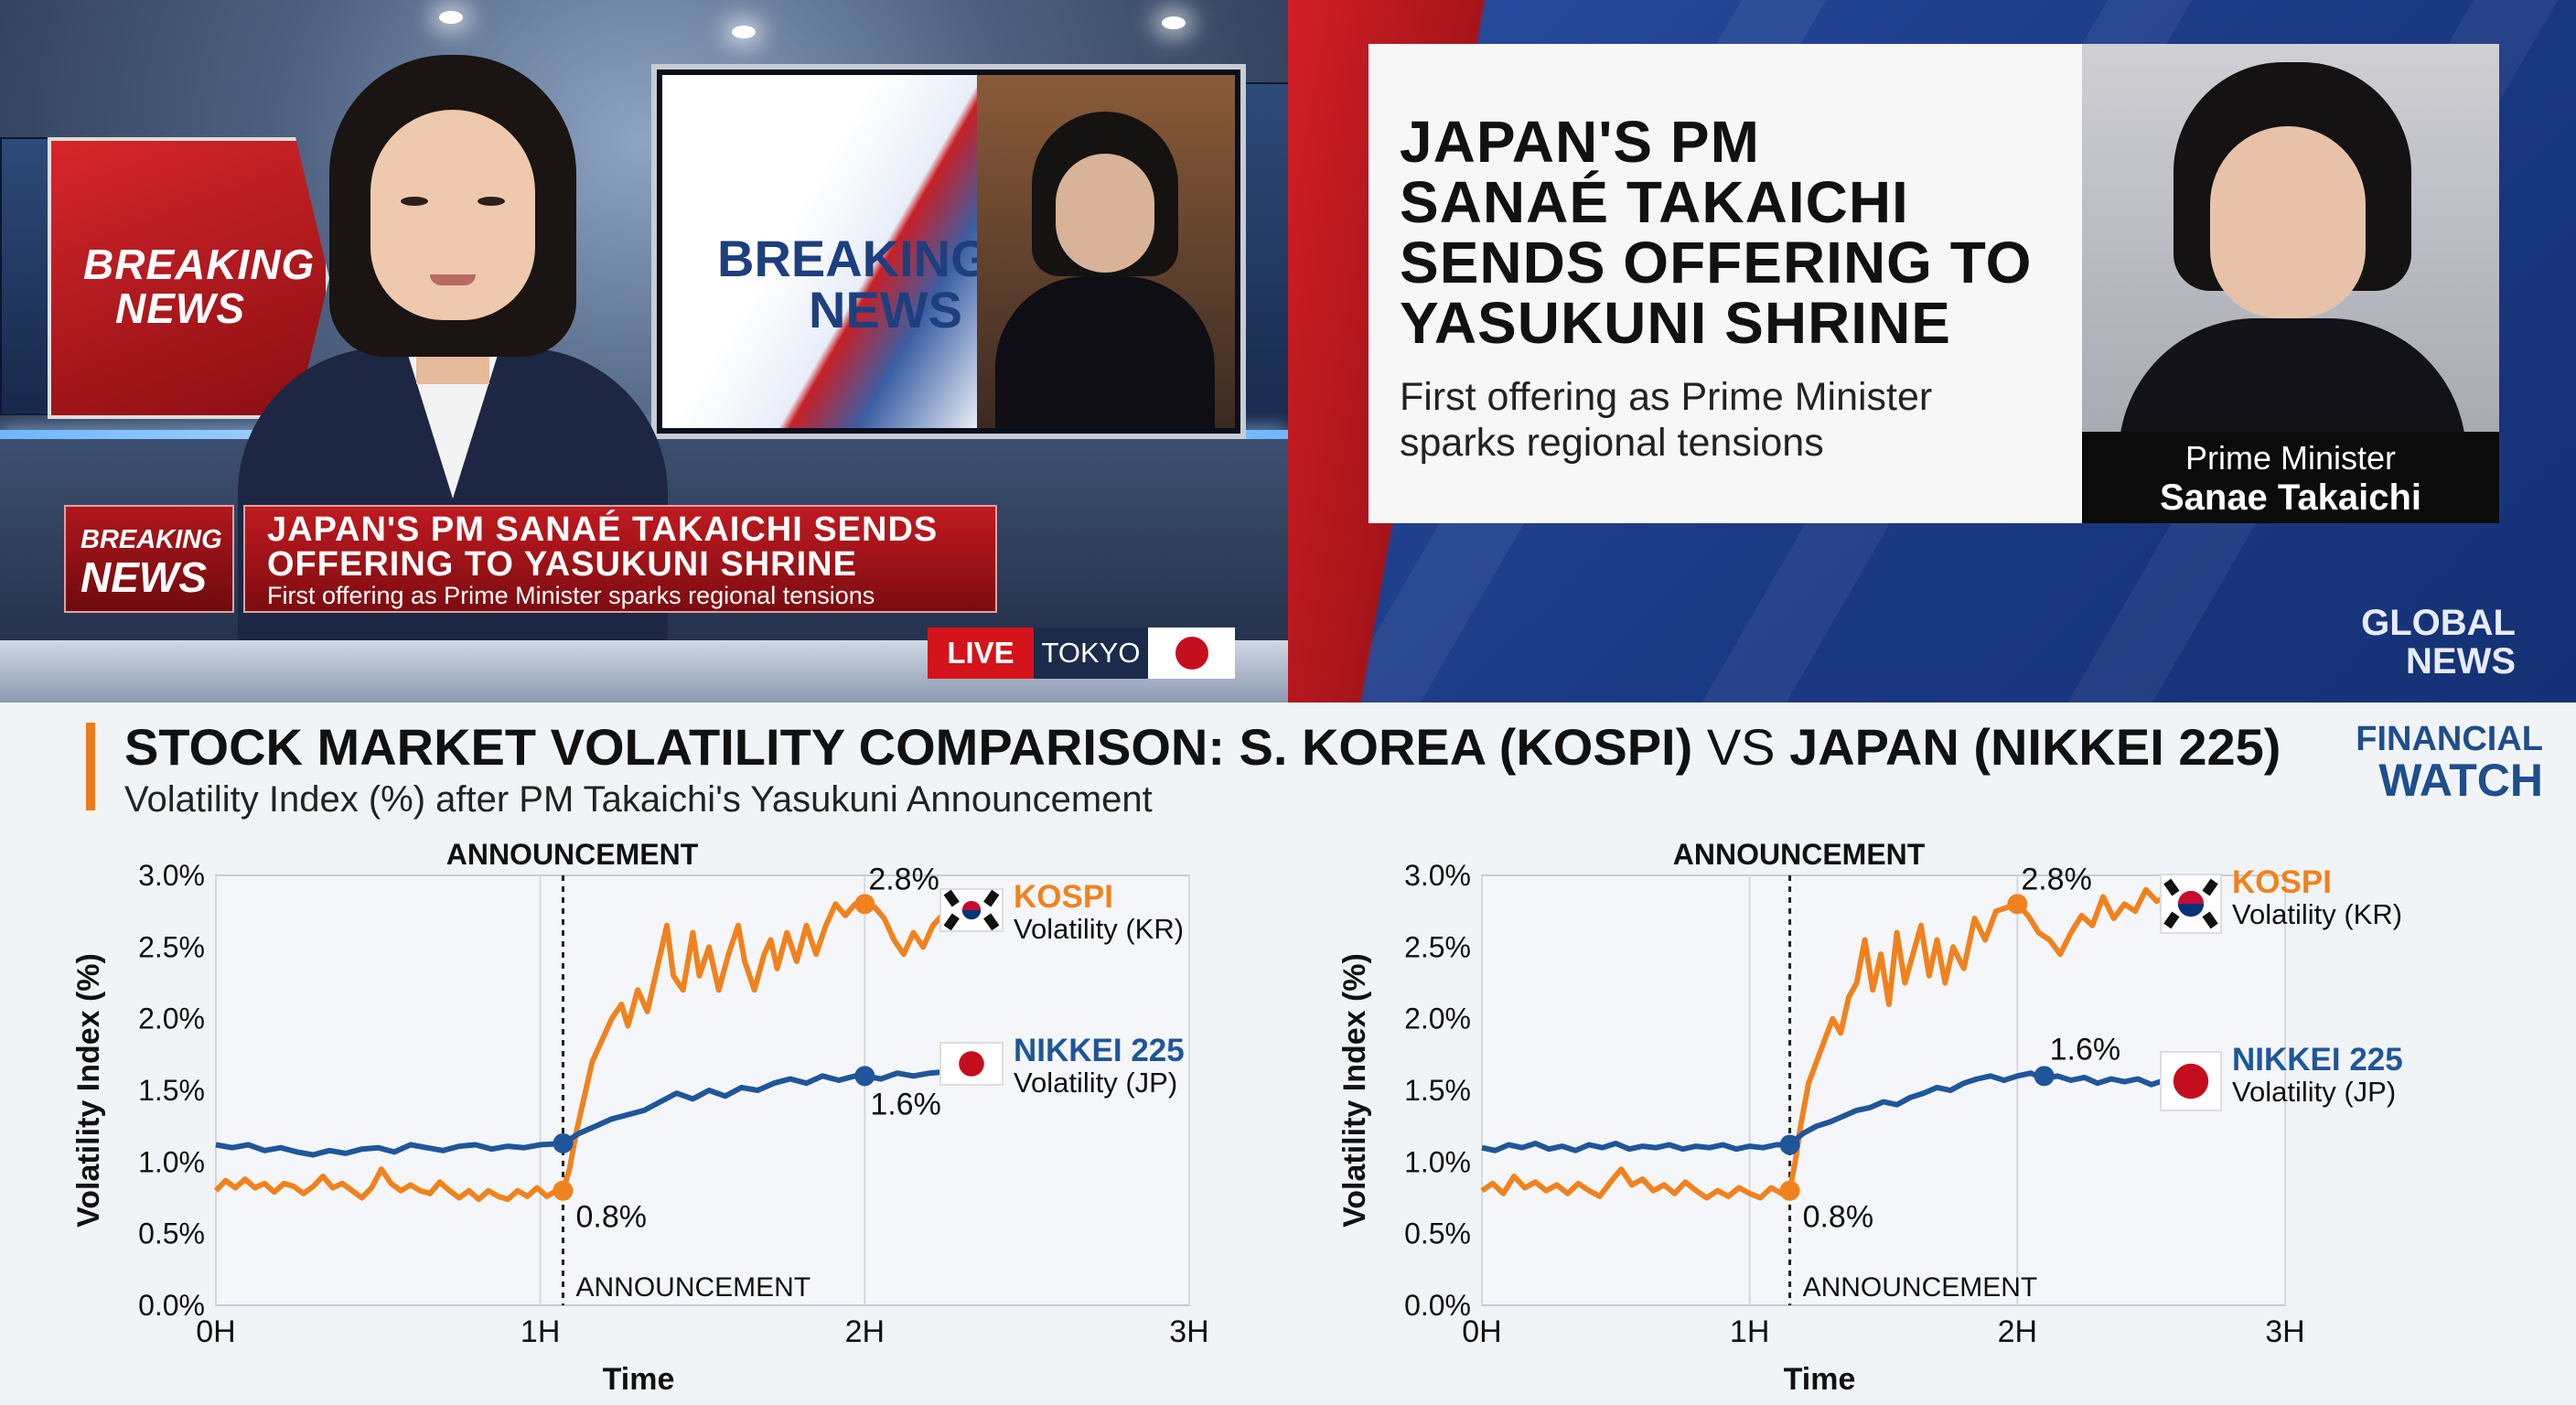 The image size is (2576, 1405). Describe the element at coordinates (2191, 910) in the screenshot. I see `korea-flag-taegeuk-blue` at that location.